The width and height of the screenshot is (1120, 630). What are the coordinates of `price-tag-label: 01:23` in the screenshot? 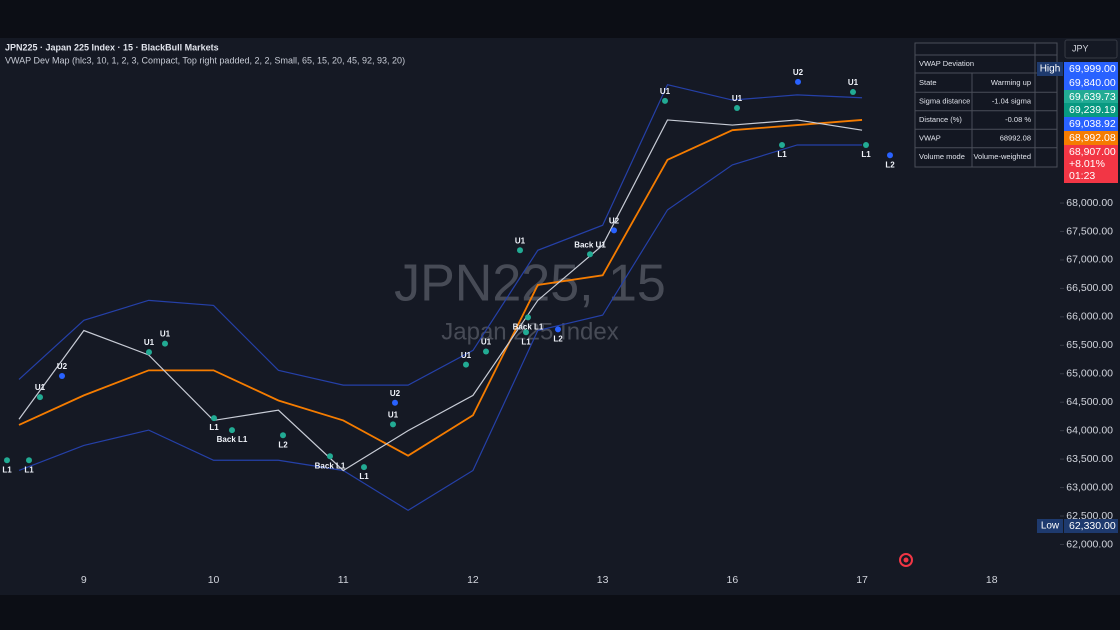 It's located at (1082, 176).